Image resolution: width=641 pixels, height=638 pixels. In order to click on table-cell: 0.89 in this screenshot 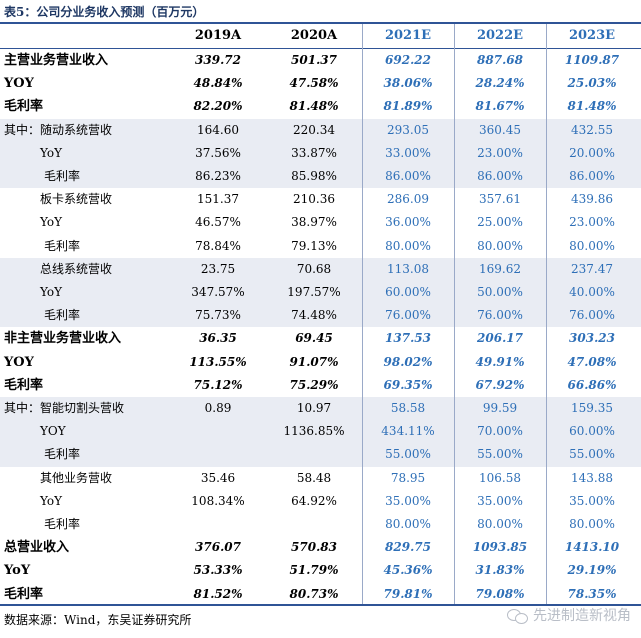, I will do `click(218, 408)`.